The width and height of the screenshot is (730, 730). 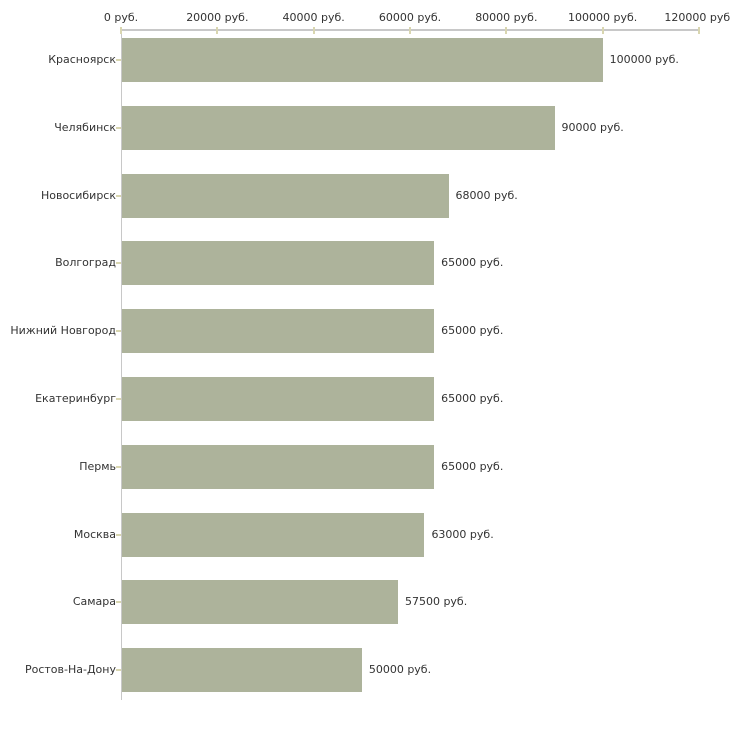 I want to click on value-label: 90000 руб., so click(x=592, y=127).